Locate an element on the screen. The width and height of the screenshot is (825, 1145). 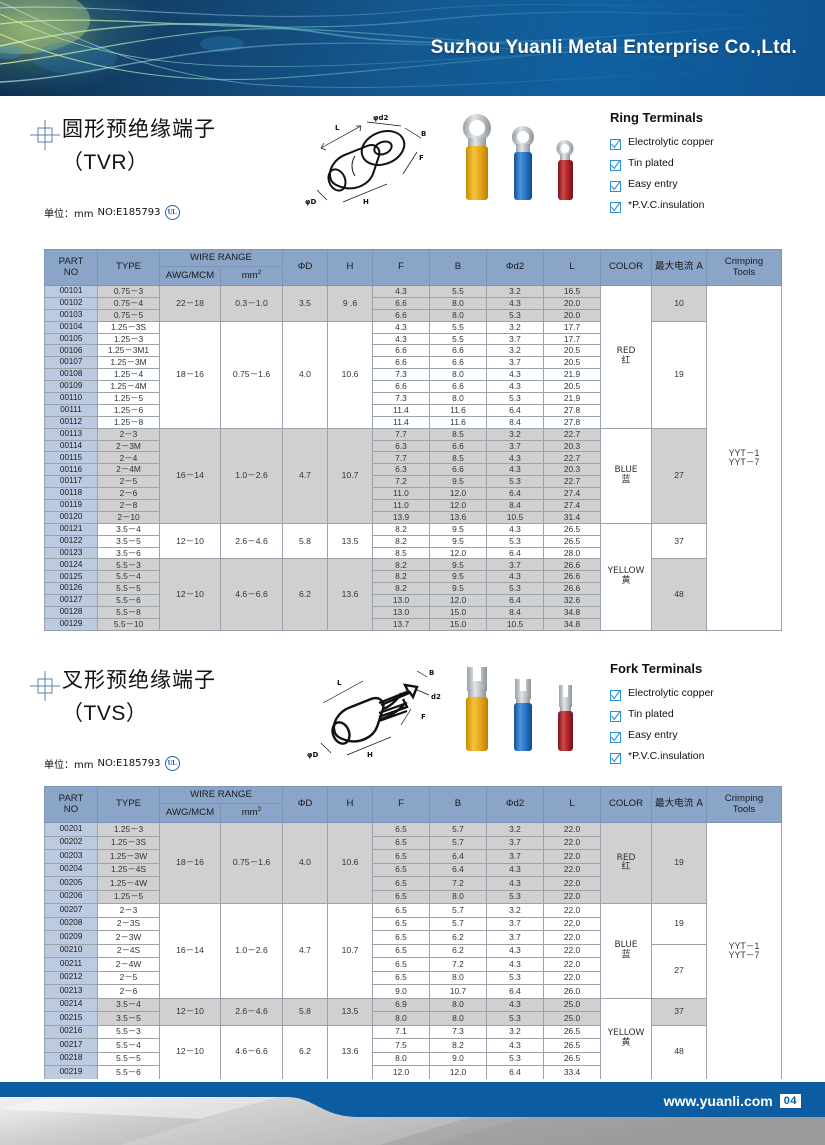
cell-h: 9 .6 is located at coordinates (350, 303).